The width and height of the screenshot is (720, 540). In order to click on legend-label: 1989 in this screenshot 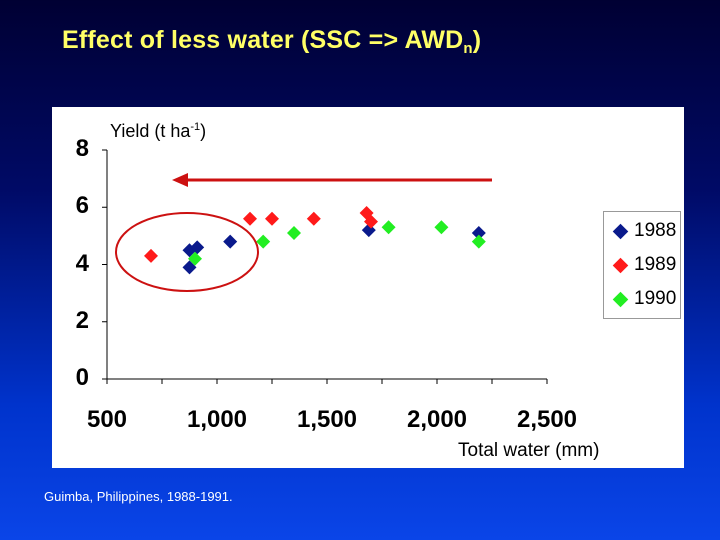, I will do `click(655, 264)`.